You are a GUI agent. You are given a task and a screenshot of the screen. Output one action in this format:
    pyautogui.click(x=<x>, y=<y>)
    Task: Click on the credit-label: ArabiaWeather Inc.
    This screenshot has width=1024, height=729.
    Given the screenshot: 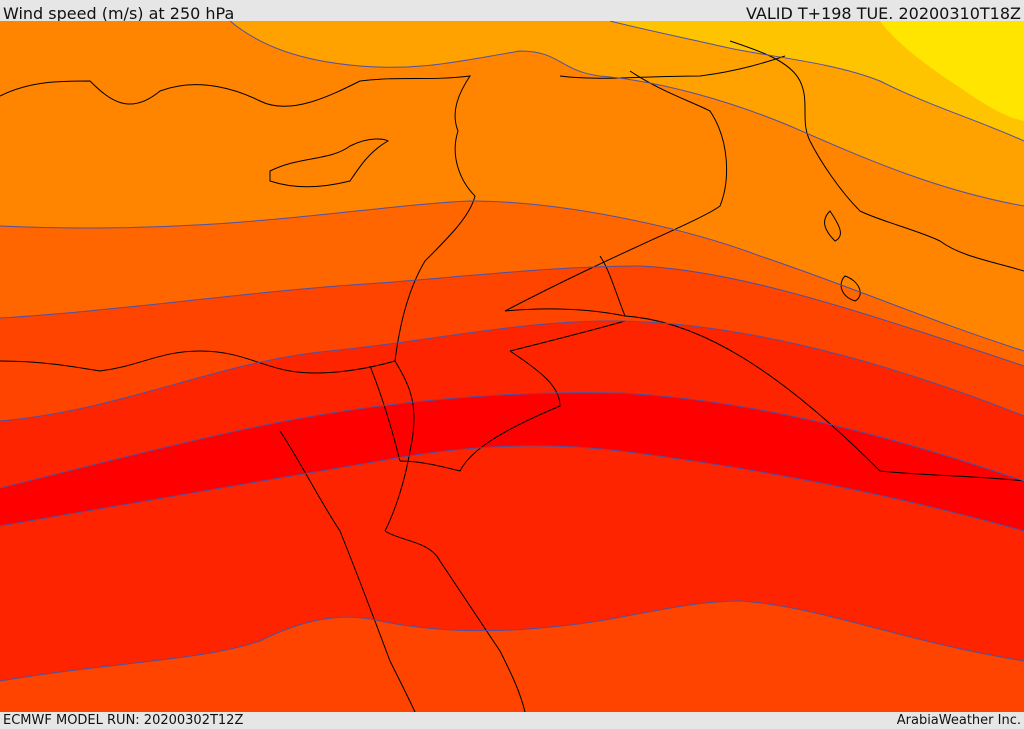 What is the action you would take?
    pyautogui.click(x=958, y=720)
    